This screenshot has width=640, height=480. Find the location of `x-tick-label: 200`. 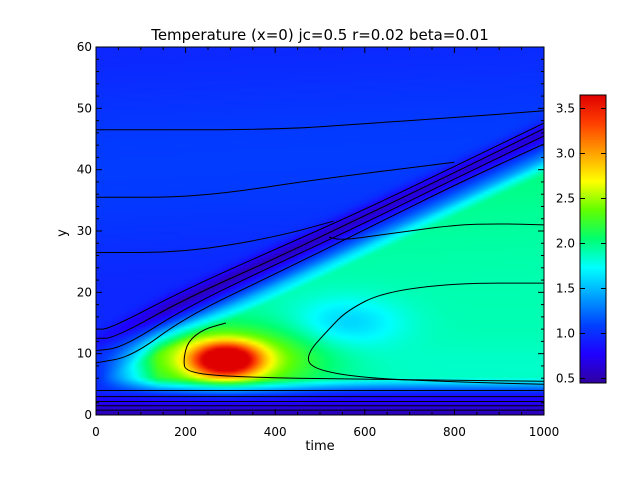

x-tick-label: 200 is located at coordinates (185, 432).